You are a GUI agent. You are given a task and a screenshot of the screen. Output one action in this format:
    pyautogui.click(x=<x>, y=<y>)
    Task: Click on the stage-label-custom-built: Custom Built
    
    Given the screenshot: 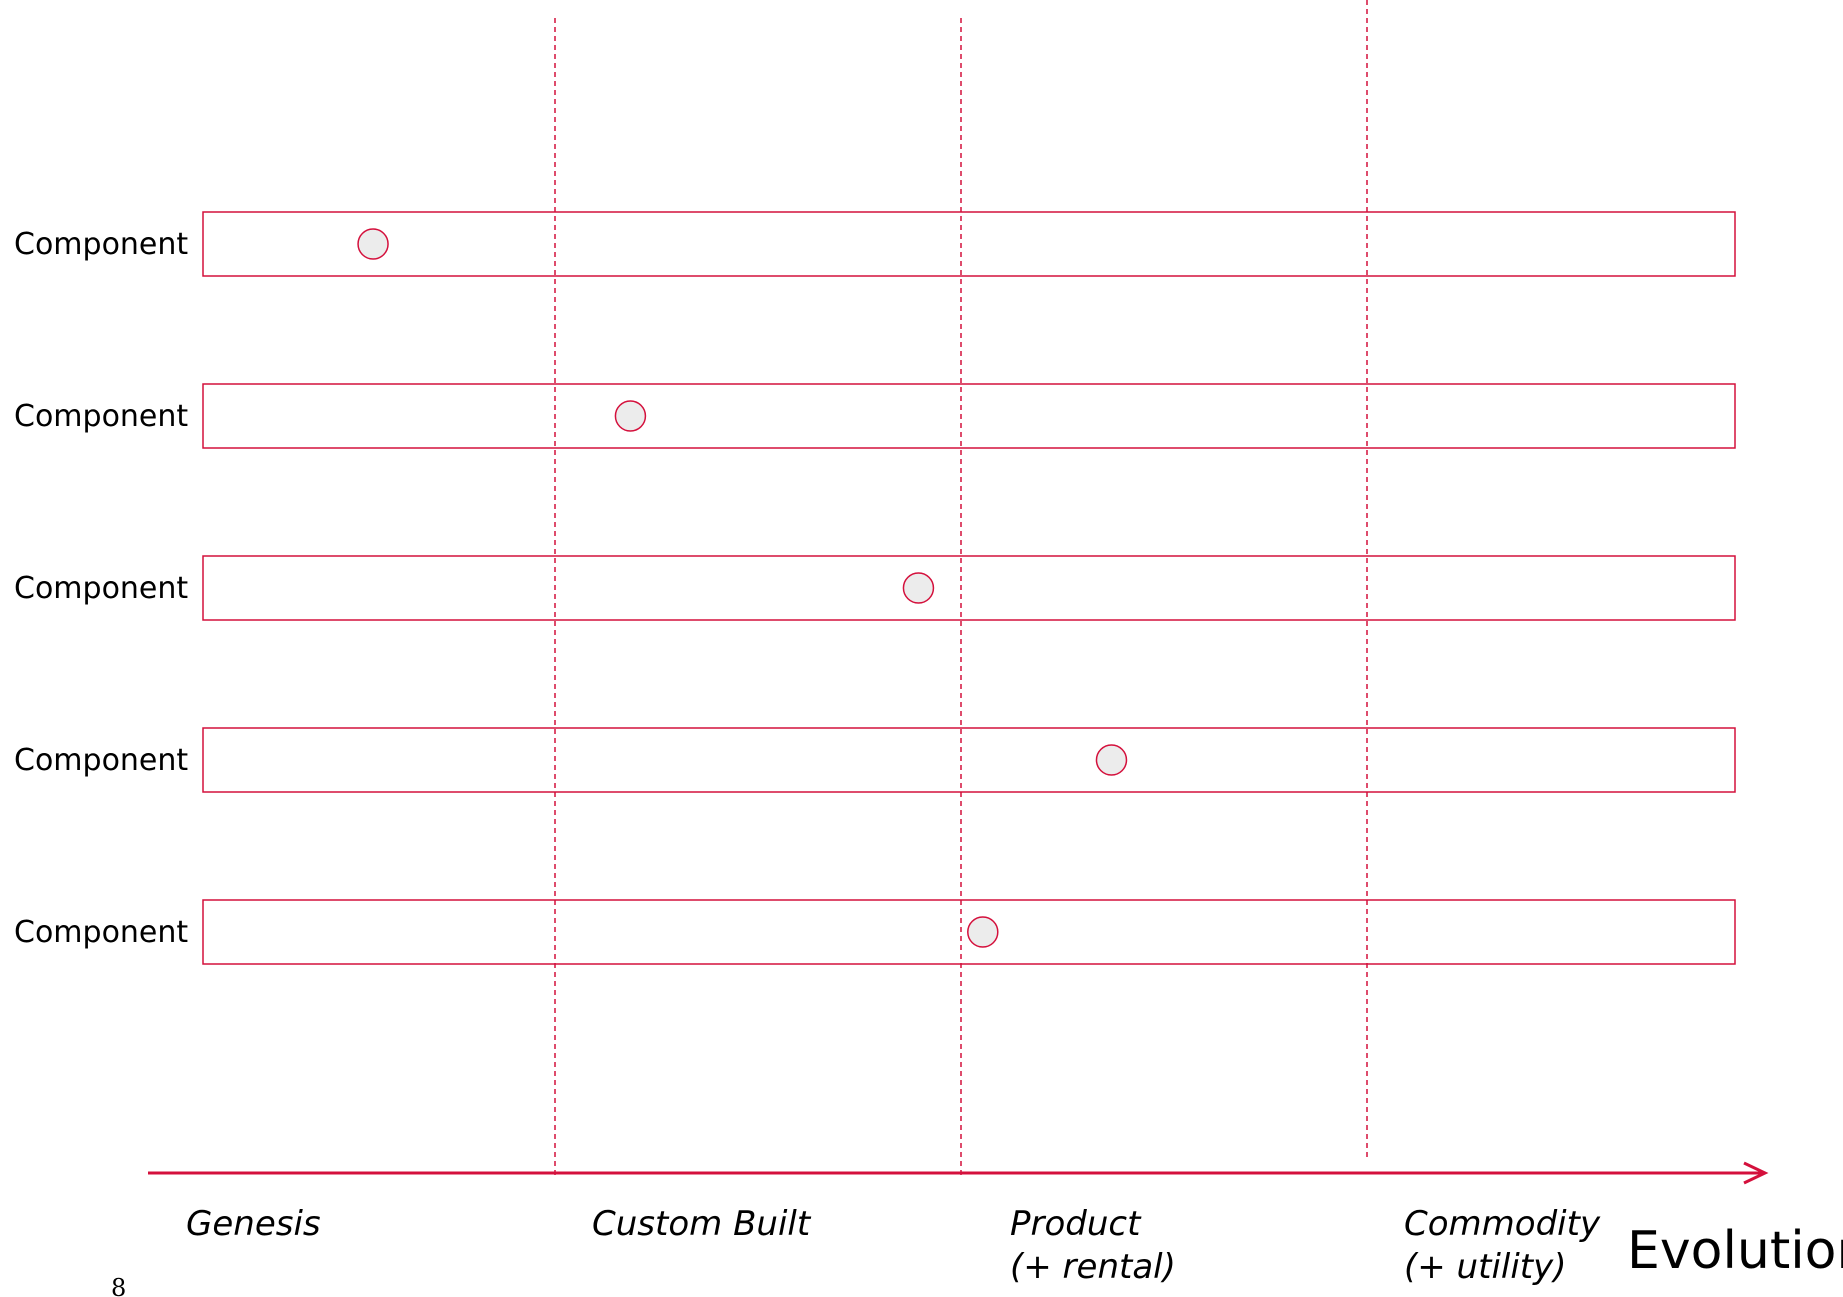 What is the action you would take?
    pyautogui.click(x=702, y=1224)
    